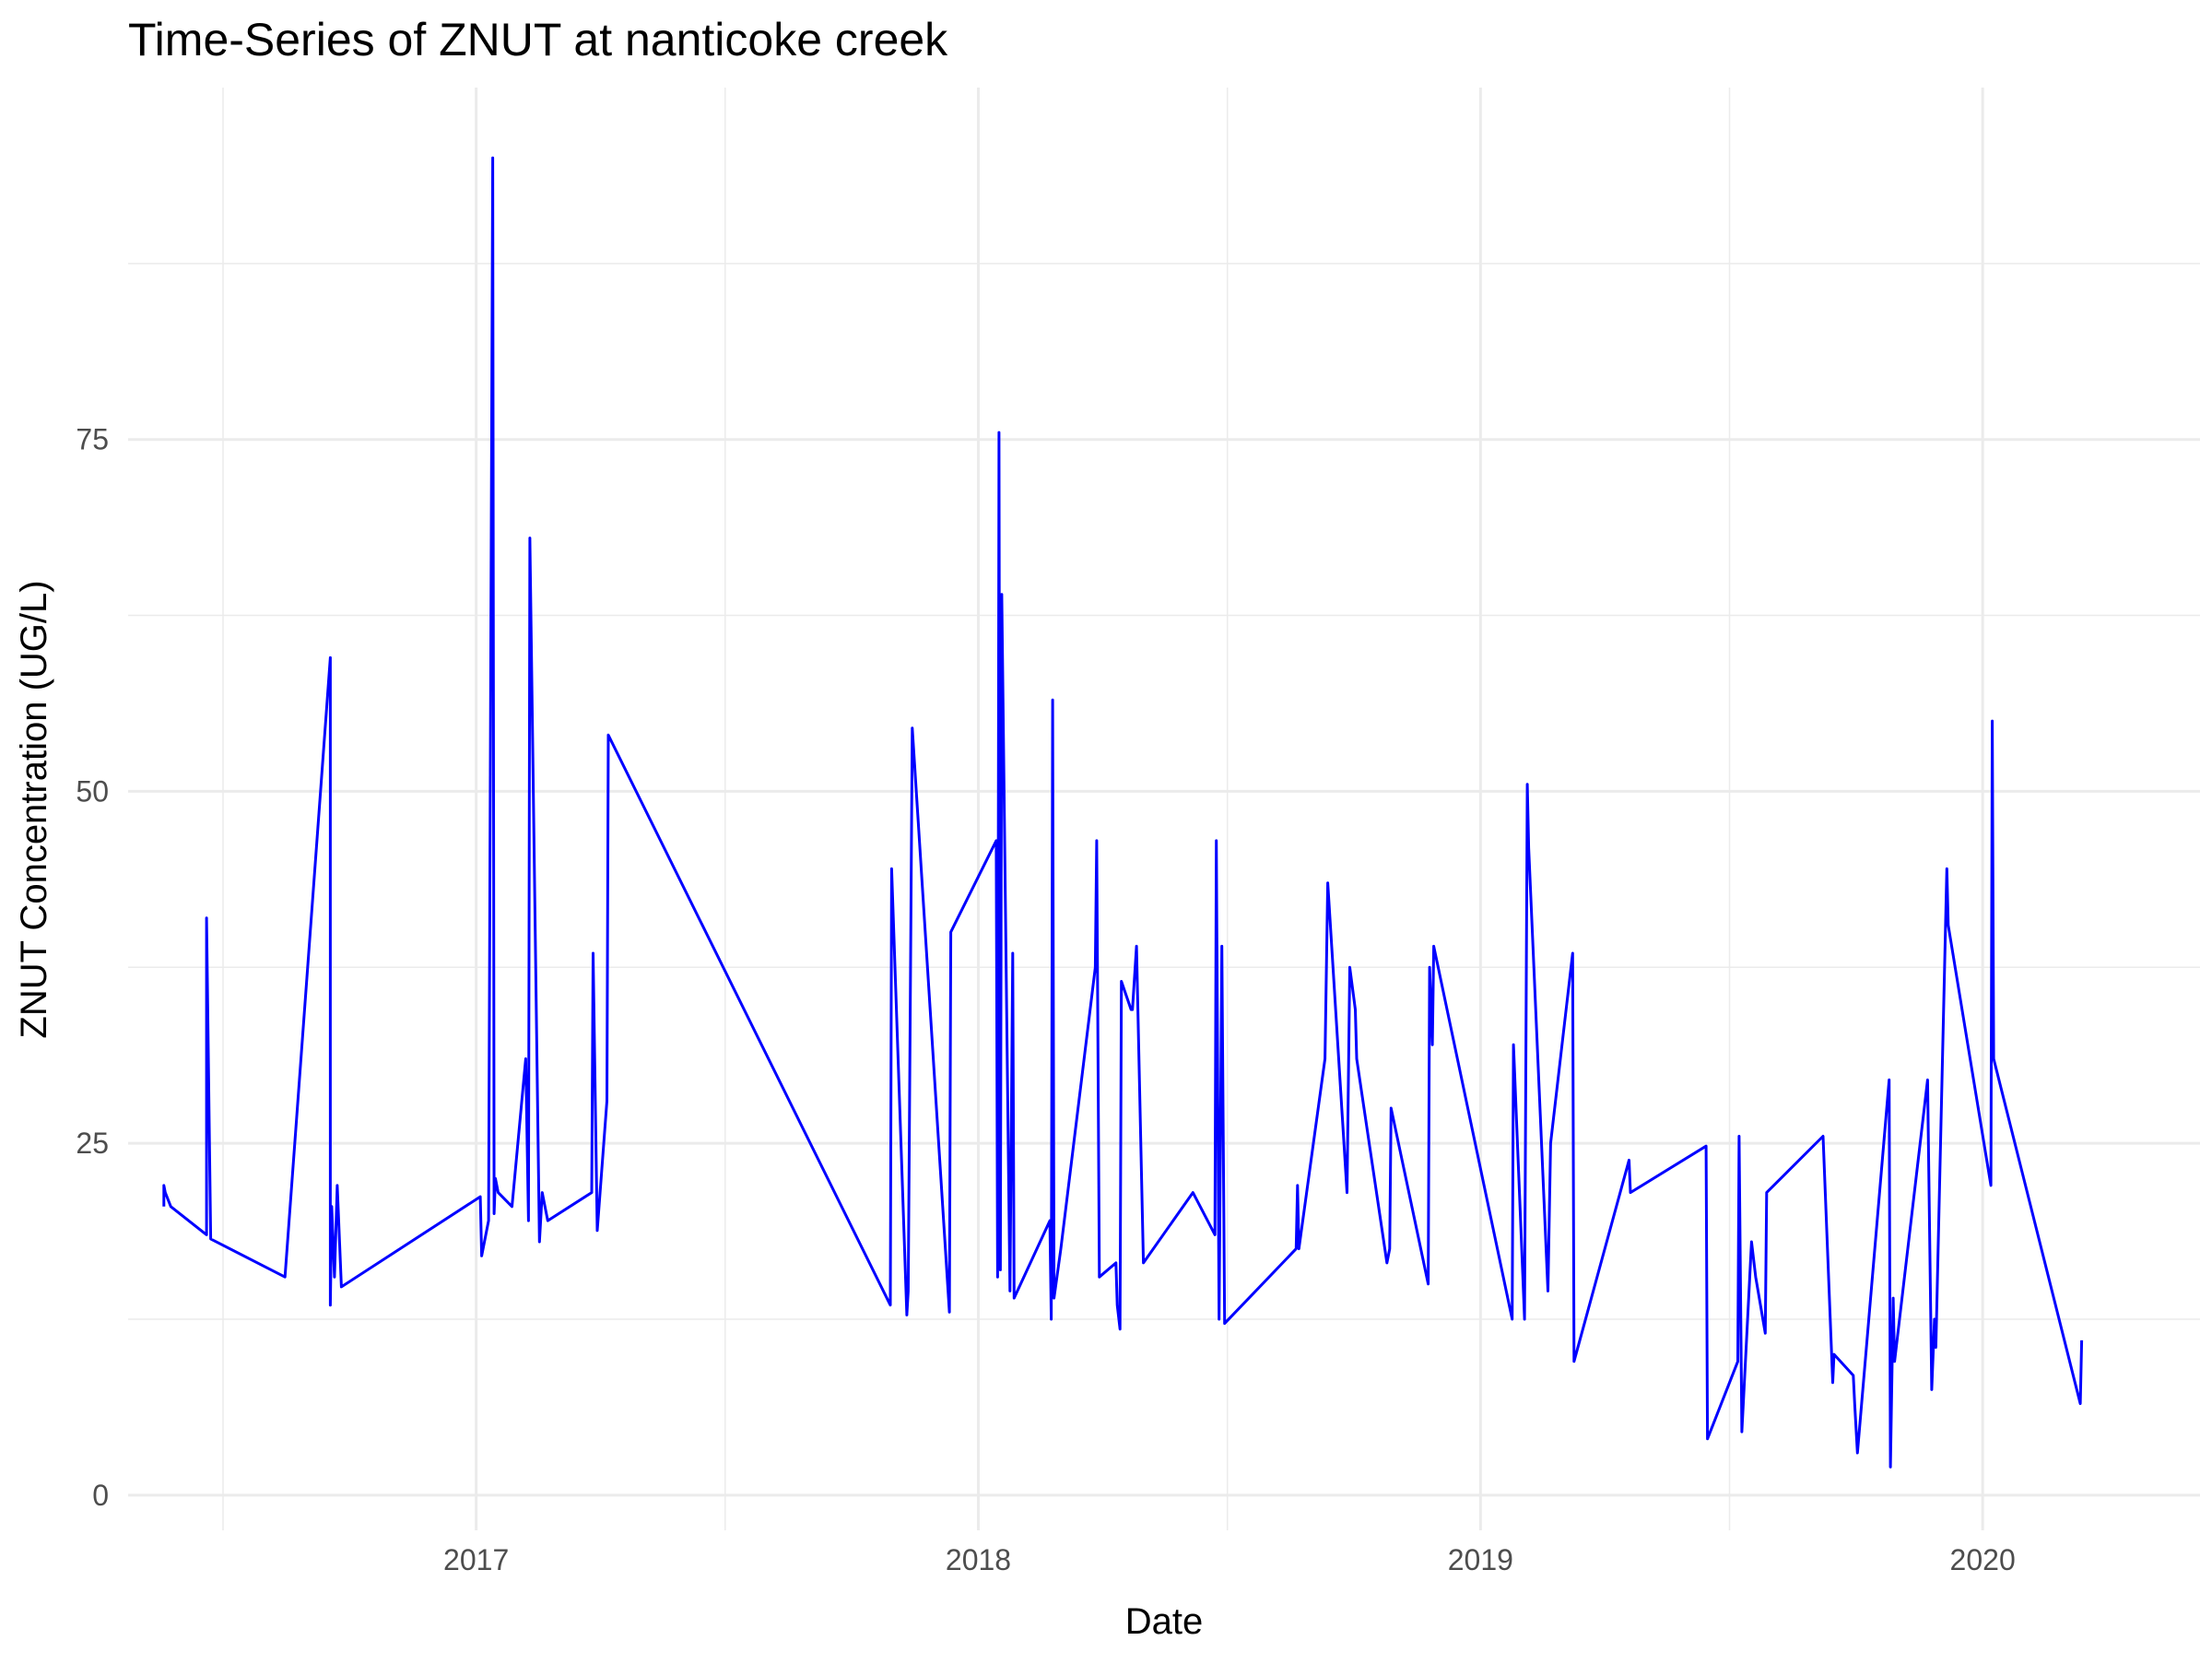 The height and width of the screenshot is (1664, 2212). Describe the element at coordinates (92, 1143) in the screenshot. I see `y-tick-label: 25` at that location.